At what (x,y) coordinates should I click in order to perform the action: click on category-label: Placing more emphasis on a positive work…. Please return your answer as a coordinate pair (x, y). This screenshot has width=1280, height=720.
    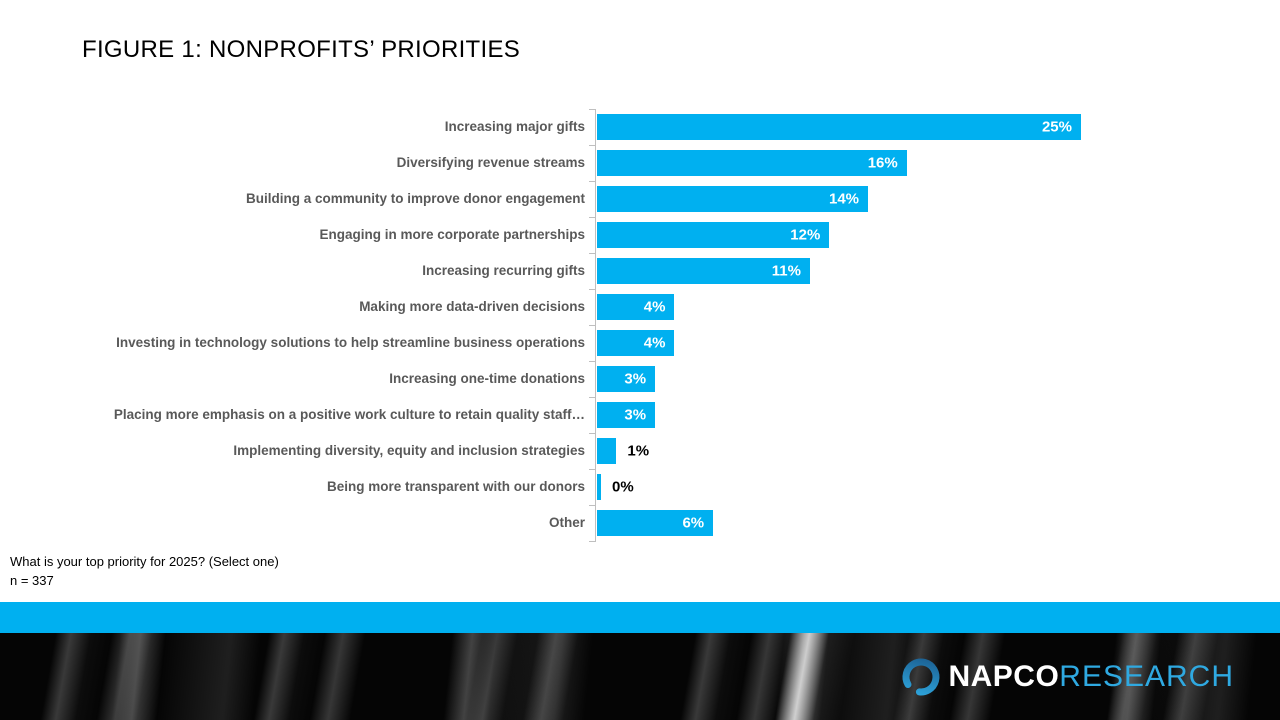
    Looking at the image, I should click on (349, 414).